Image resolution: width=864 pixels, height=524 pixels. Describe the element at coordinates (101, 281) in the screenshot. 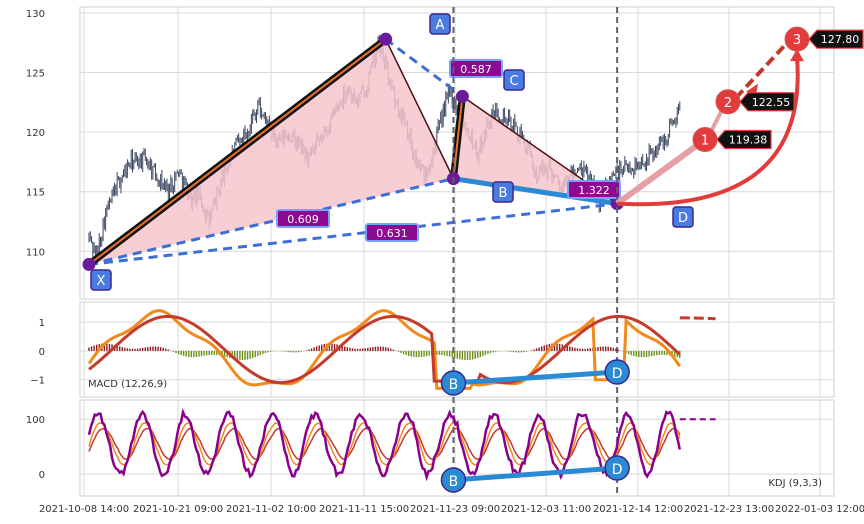

I see `point-marker-label: X` at that location.